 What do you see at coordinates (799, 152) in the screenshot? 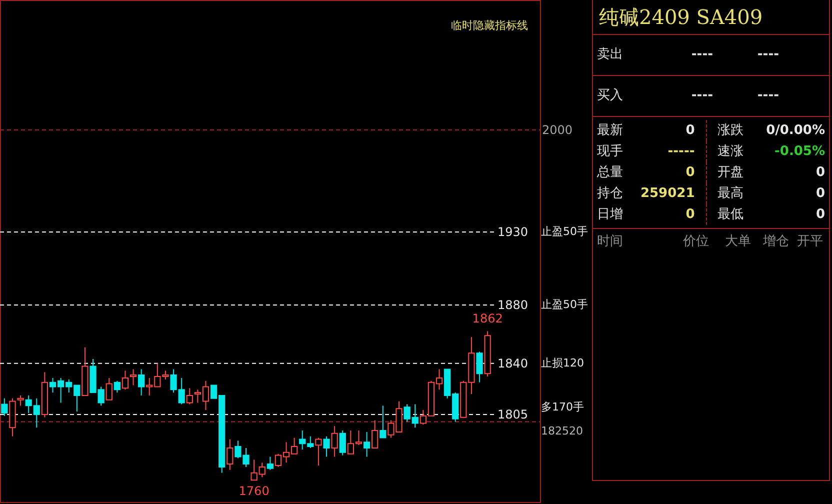
I see `text: -0.05%` at bounding box center [799, 152].